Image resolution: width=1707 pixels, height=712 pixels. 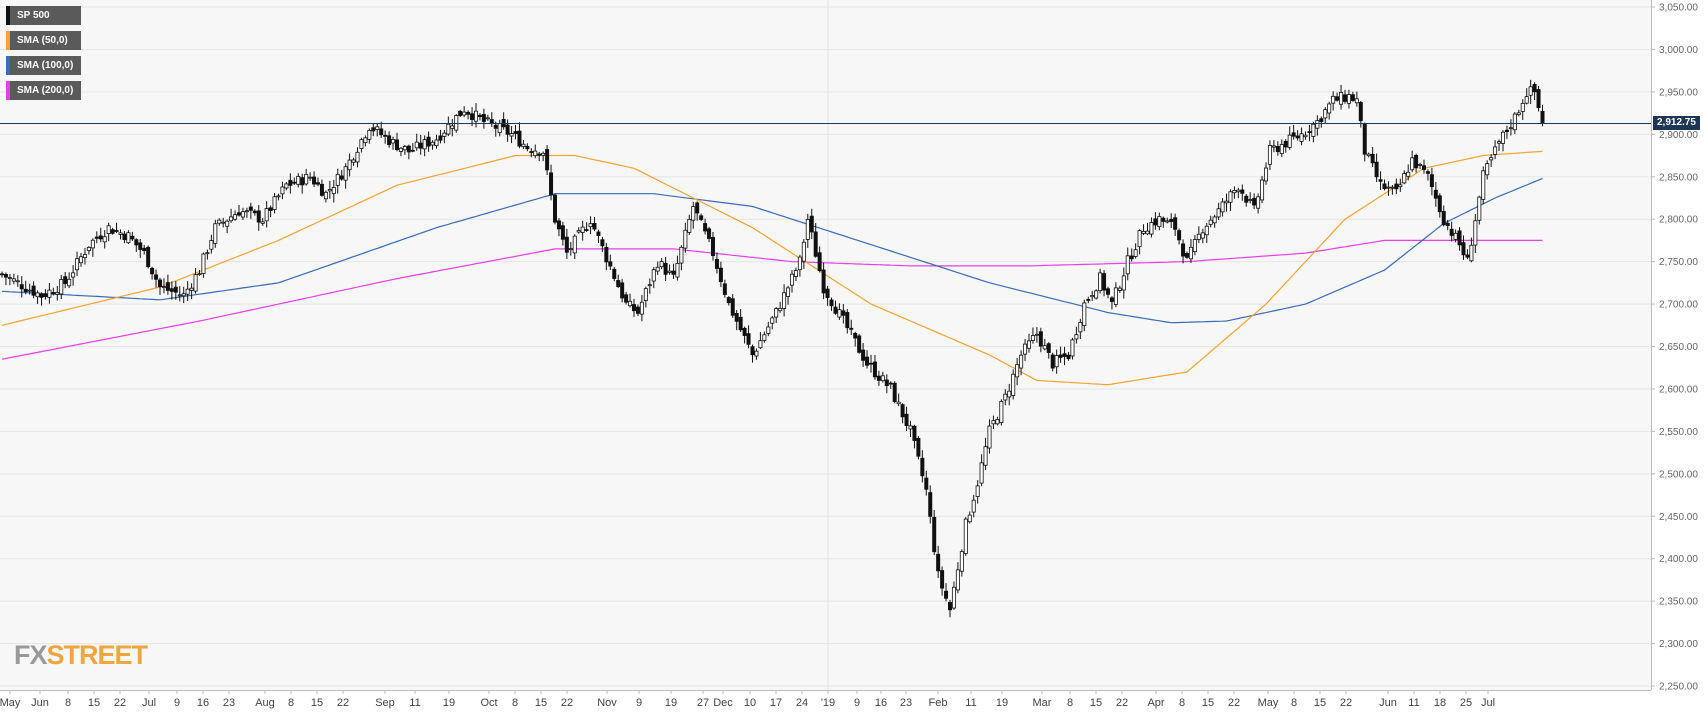 What do you see at coordinates (906, 703) in the screenshot?
I see `x-tick-label: 23` at bounding box center [906, 703].